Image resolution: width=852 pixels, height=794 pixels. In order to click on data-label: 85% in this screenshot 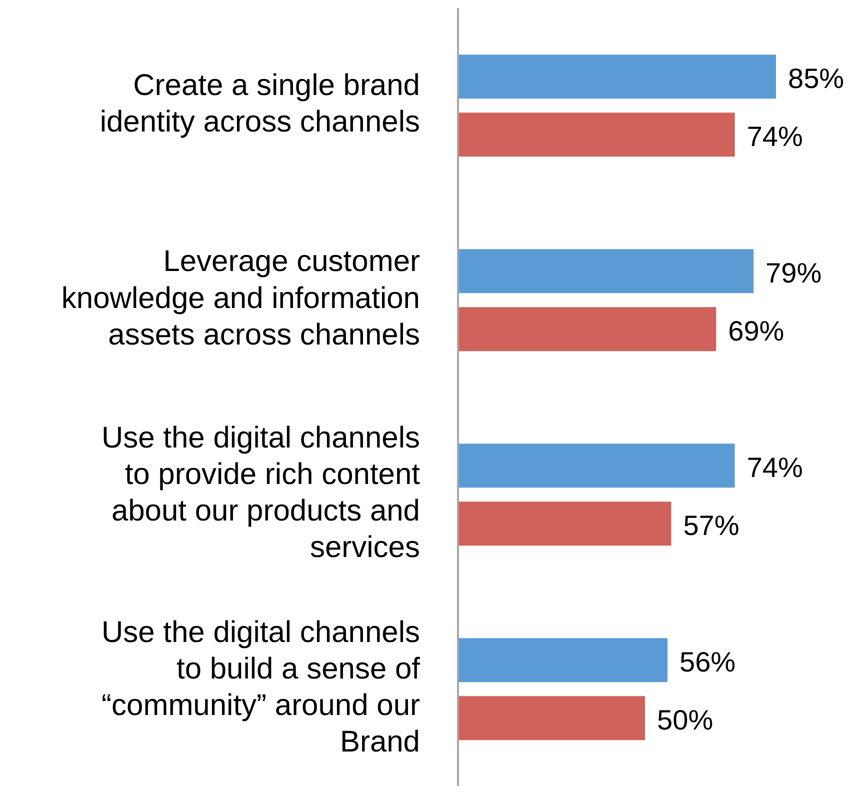, I will do `click(816, 78)`.